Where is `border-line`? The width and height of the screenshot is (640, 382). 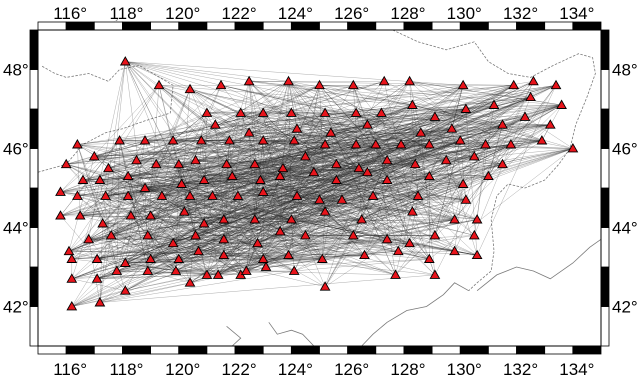
border-line is located at coordinates (415, 314).